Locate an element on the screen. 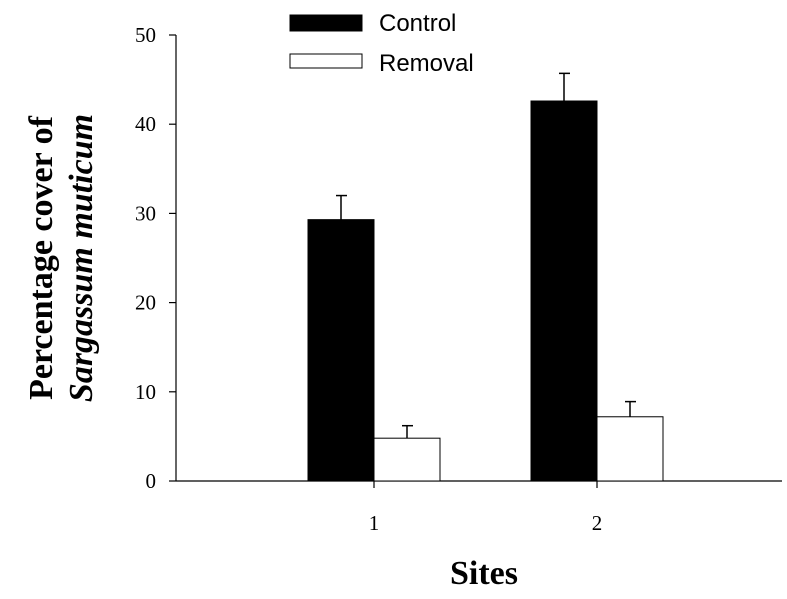 The width and height of the screenshot is (787, 599). y-axis-title-line1: Percentage cover of is located at coordinates (41, 257).